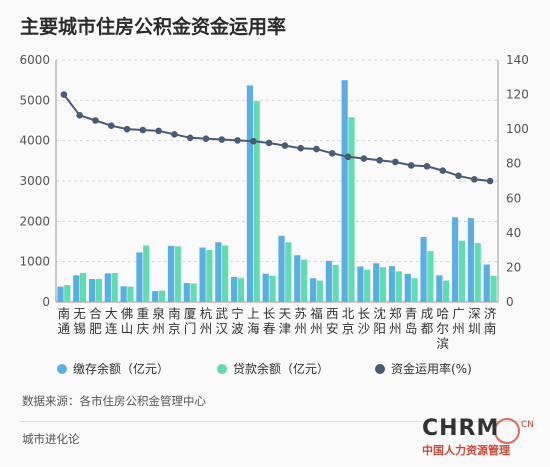  Describe the element at coordinates (474, 313) in the screenshot. I see `x-tick-label: 深` at that location.